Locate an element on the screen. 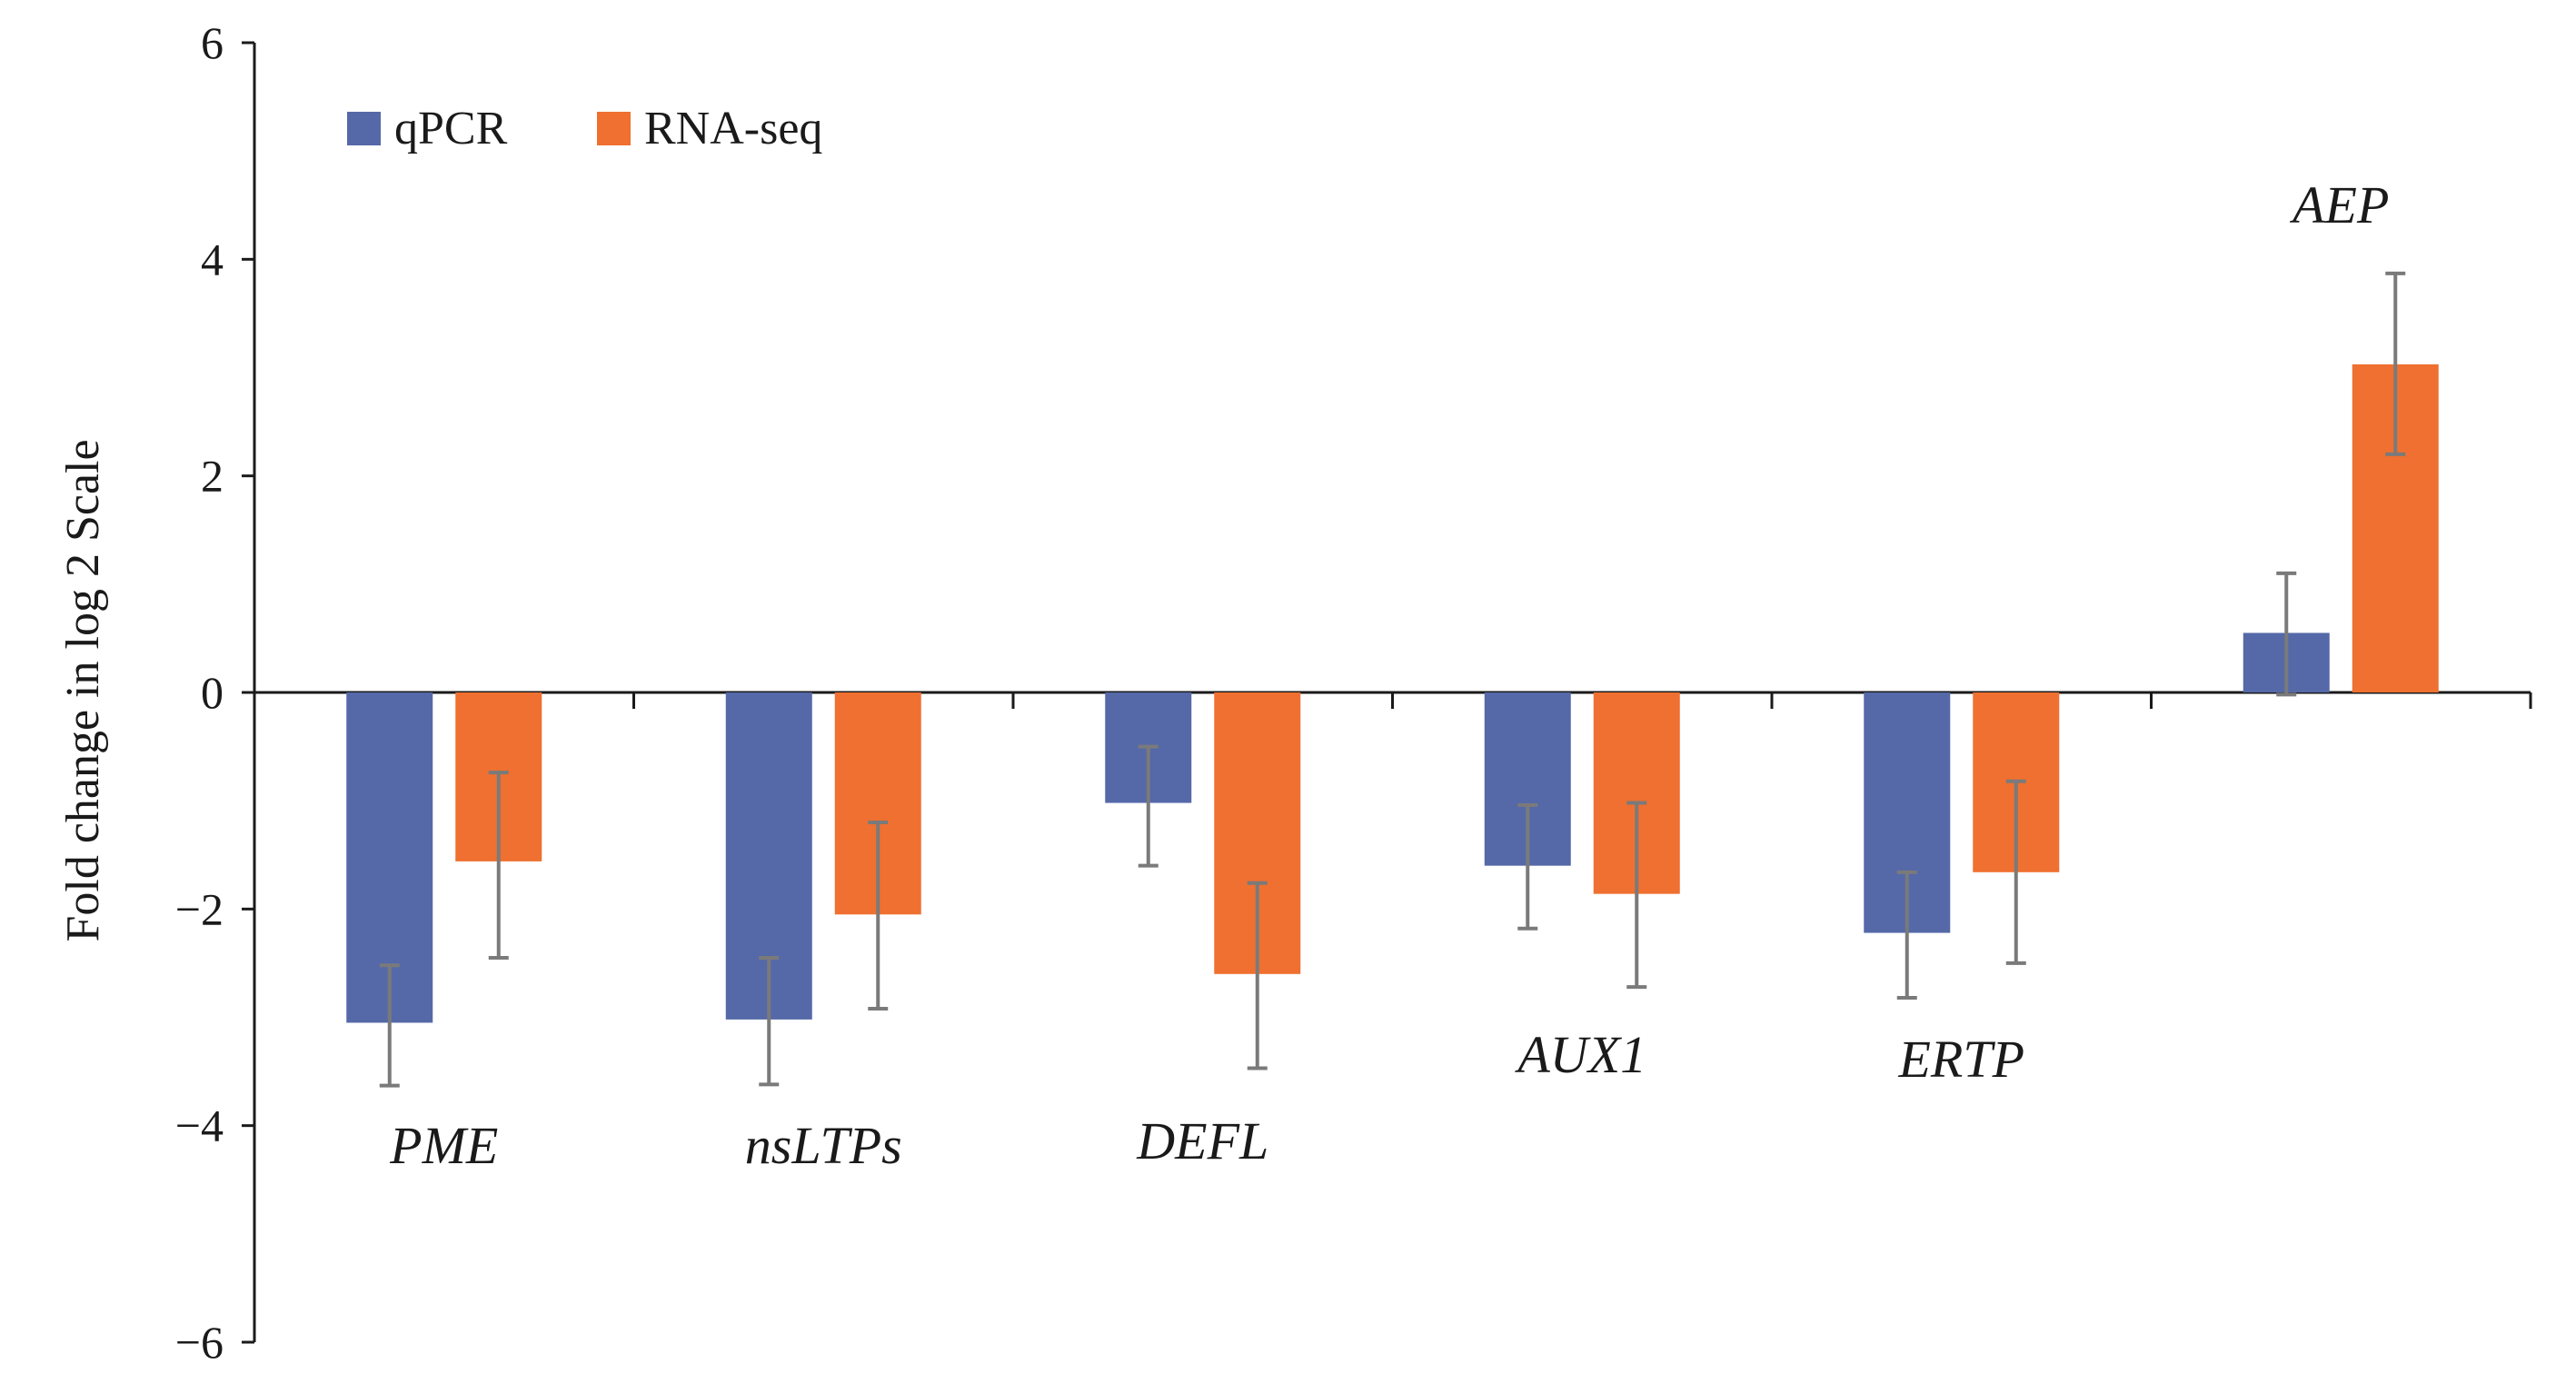  category-label: PME is located at coordinates (444, 1145).